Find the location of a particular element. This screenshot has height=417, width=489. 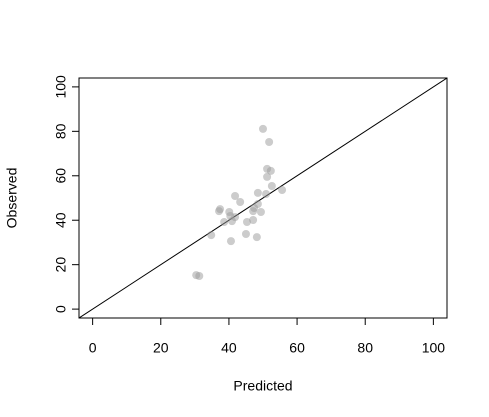

x-tick-label: 20 is located at coordinates (161, 348).